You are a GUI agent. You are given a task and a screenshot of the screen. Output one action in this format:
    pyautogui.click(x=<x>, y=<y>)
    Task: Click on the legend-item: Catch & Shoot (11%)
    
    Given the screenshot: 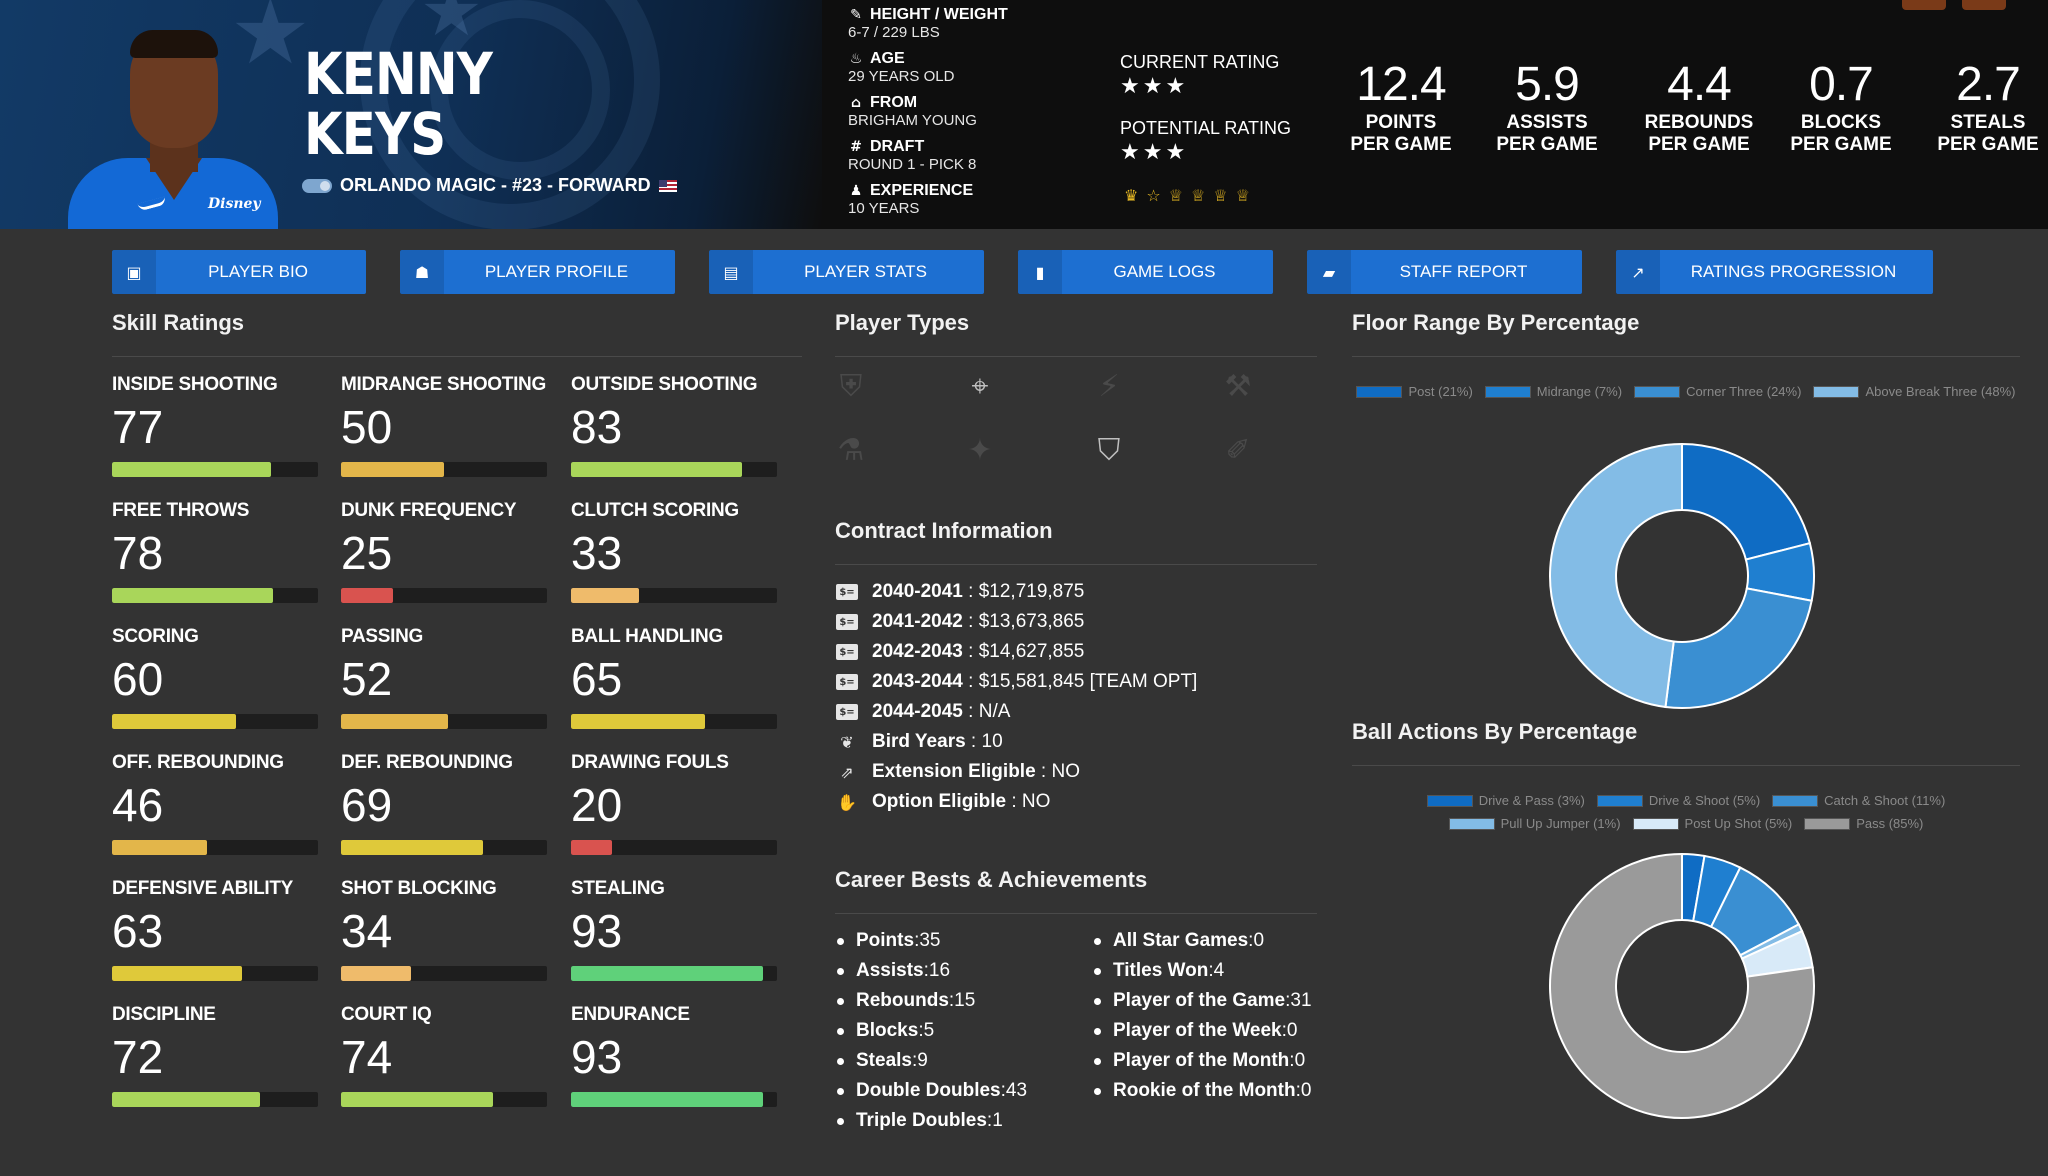 What is the action you would take?
    pyautogui.click(x=1858, y=800)
    